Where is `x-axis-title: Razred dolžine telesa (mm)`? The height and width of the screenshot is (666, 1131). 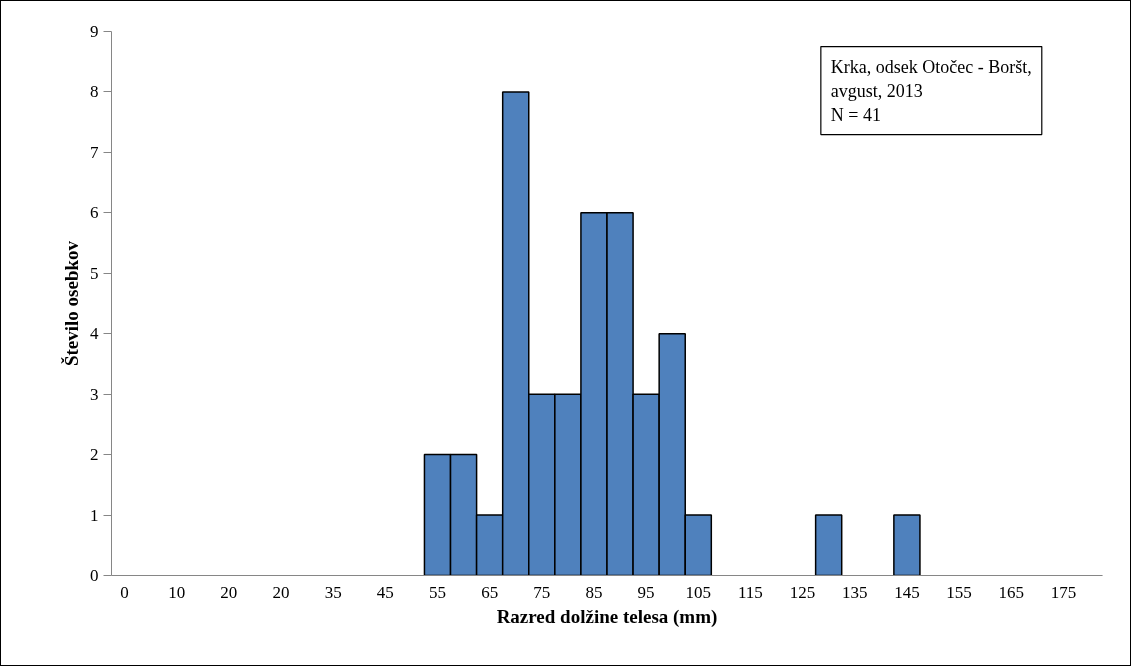 x-axis-title: Razred dolžine telesa (mm) is located at coordinates (607, 616).